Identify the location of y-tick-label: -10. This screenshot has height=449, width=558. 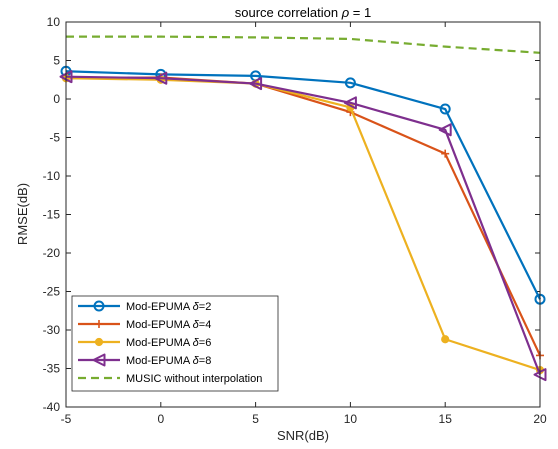
(52, 176).